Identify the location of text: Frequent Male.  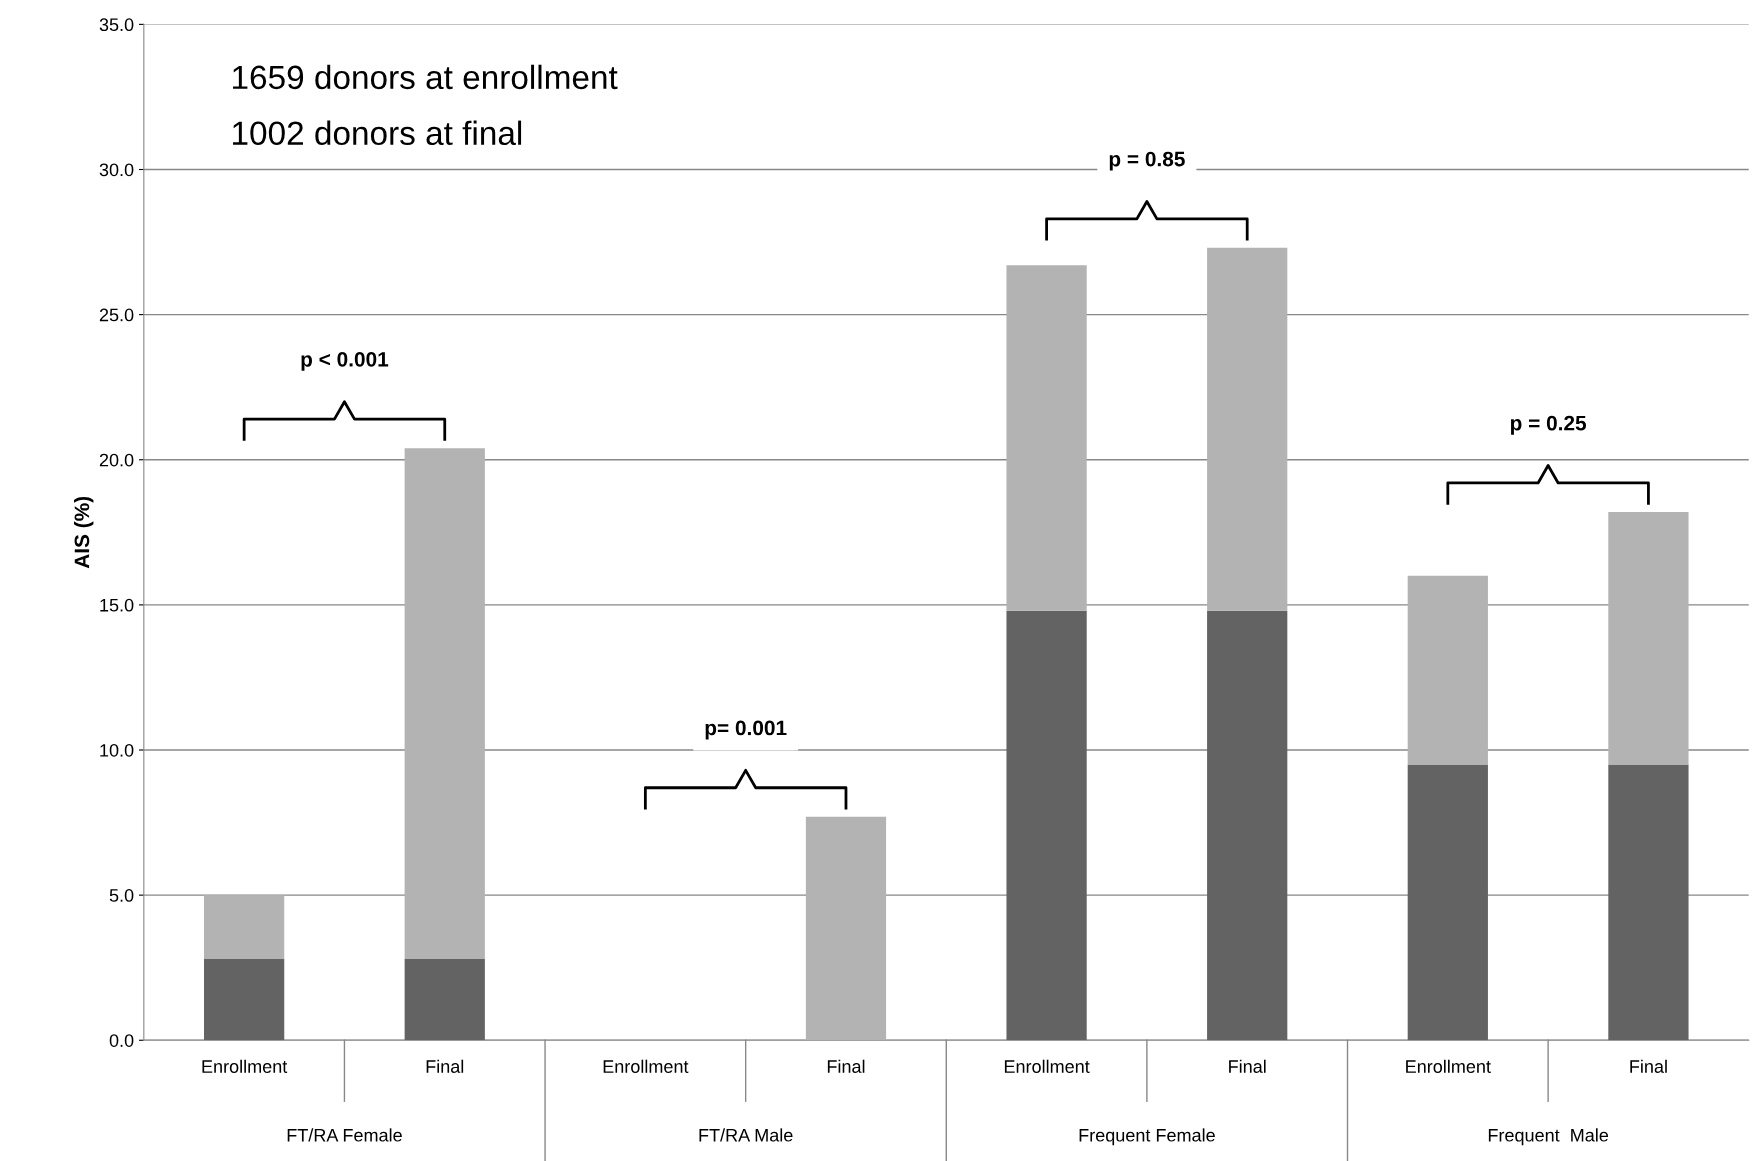
(1548, 1137).